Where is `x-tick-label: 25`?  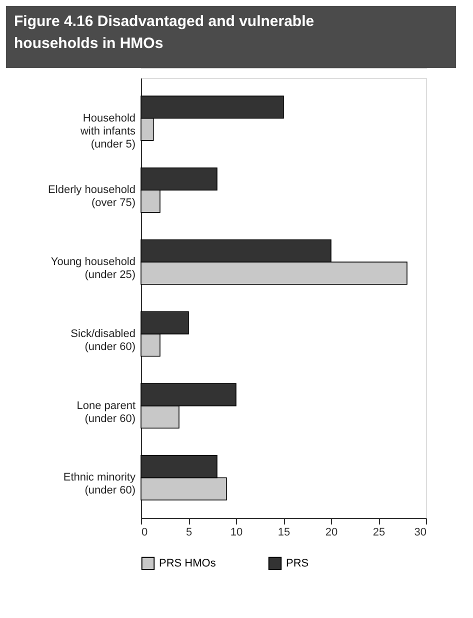
x-tick-label: 25 is located at coordinates (379, 532).